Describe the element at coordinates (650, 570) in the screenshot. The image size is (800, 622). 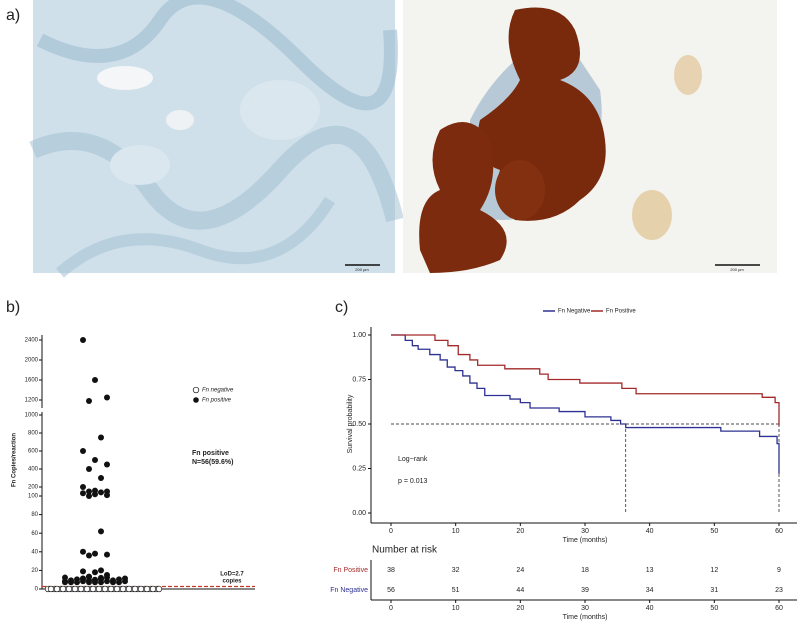
I see `risk-count: 13` at that location.